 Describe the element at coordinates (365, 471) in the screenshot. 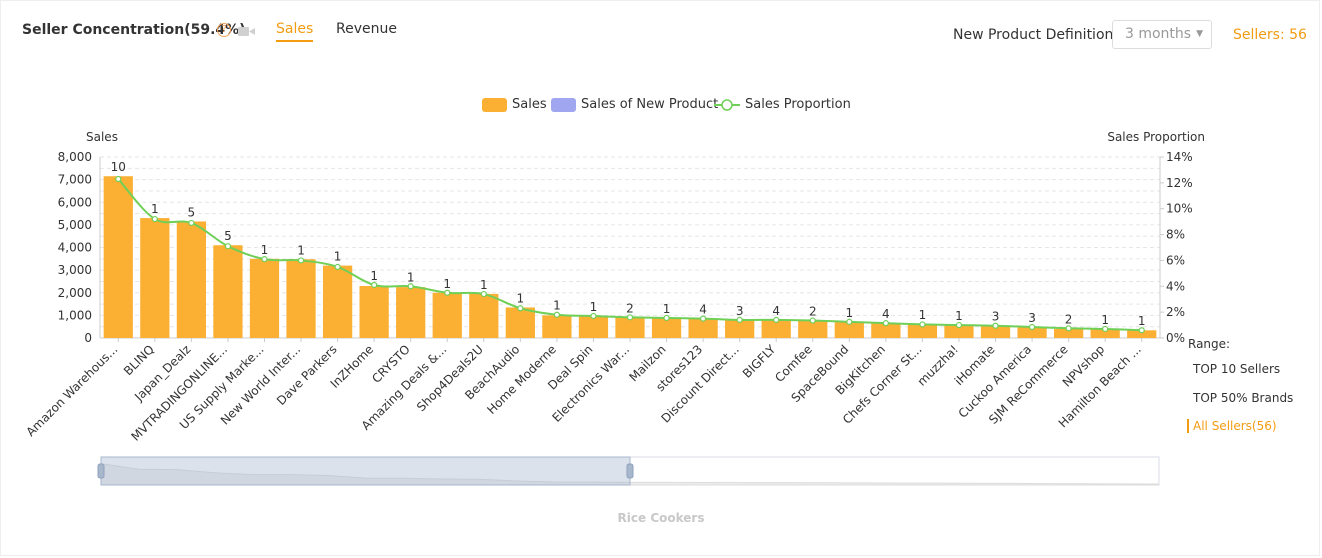

I see `zoom-selection` at that location.